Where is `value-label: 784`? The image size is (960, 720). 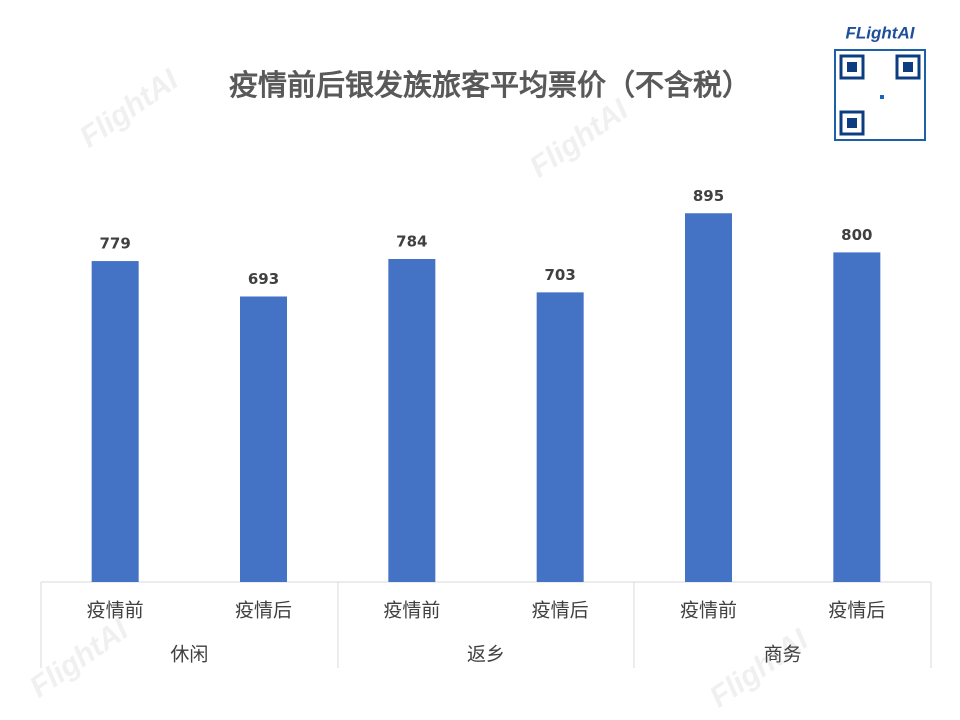 value-label: 784 is located at coordinates (411, 241).